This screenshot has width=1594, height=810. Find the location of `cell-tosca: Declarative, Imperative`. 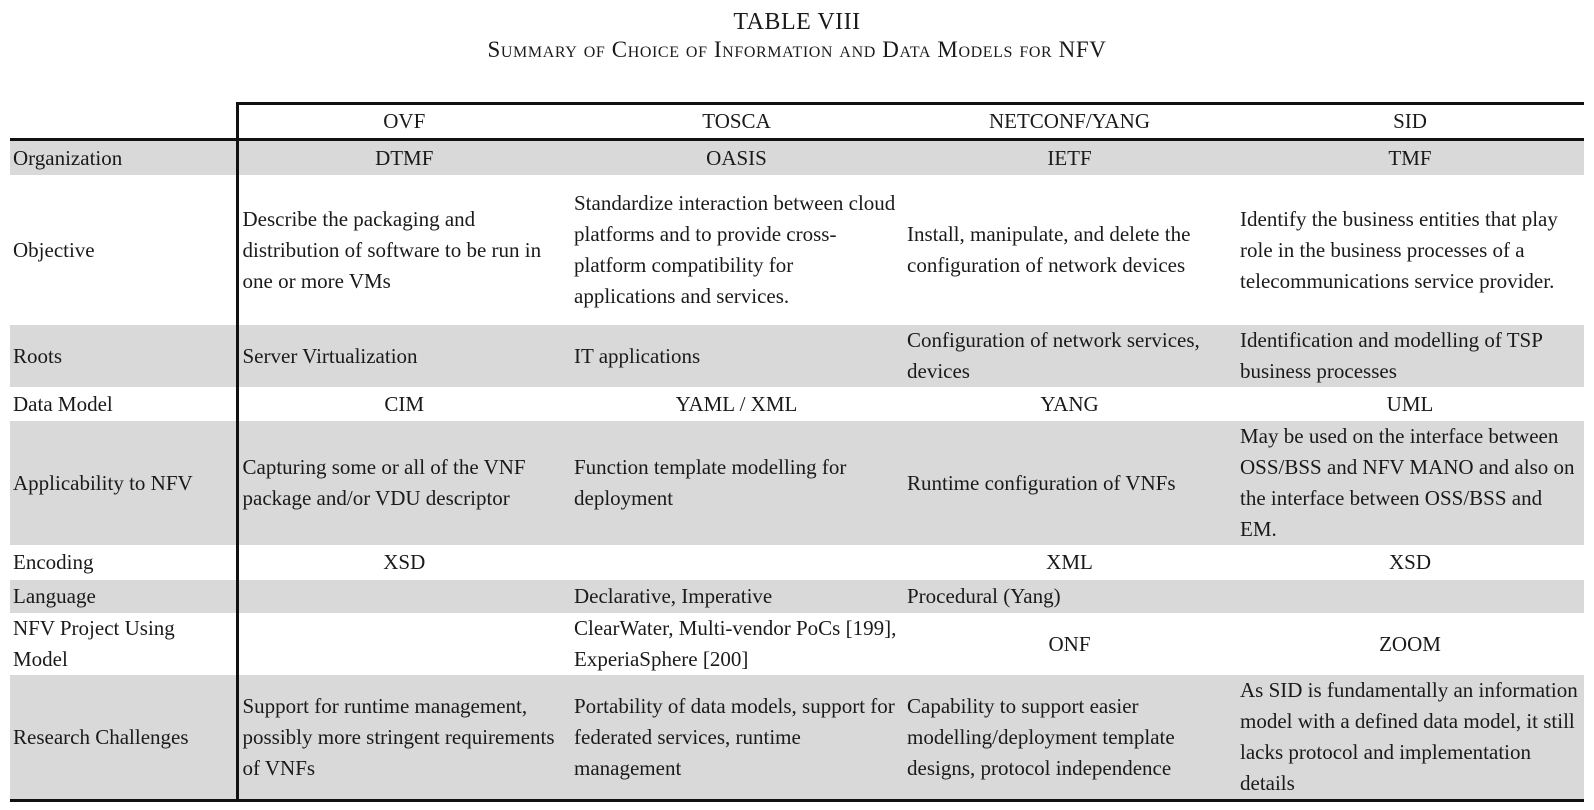

cell-tosca: Declarative, Imperative is located at coordinates (736, 596).